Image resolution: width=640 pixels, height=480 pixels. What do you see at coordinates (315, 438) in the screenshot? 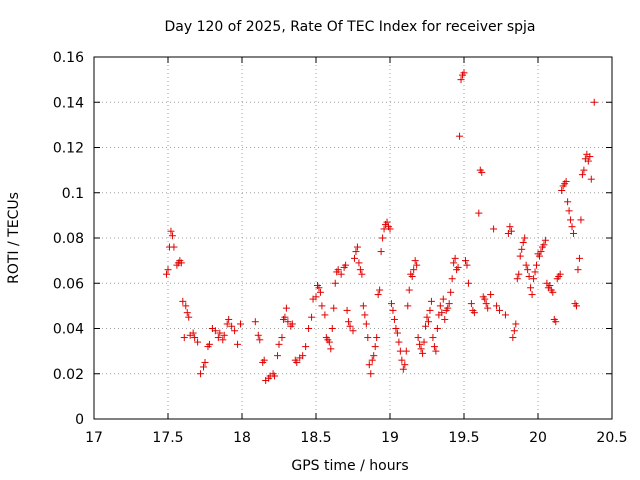
I see `x-tick-label: 18.5` at bounding box center [315, 438].